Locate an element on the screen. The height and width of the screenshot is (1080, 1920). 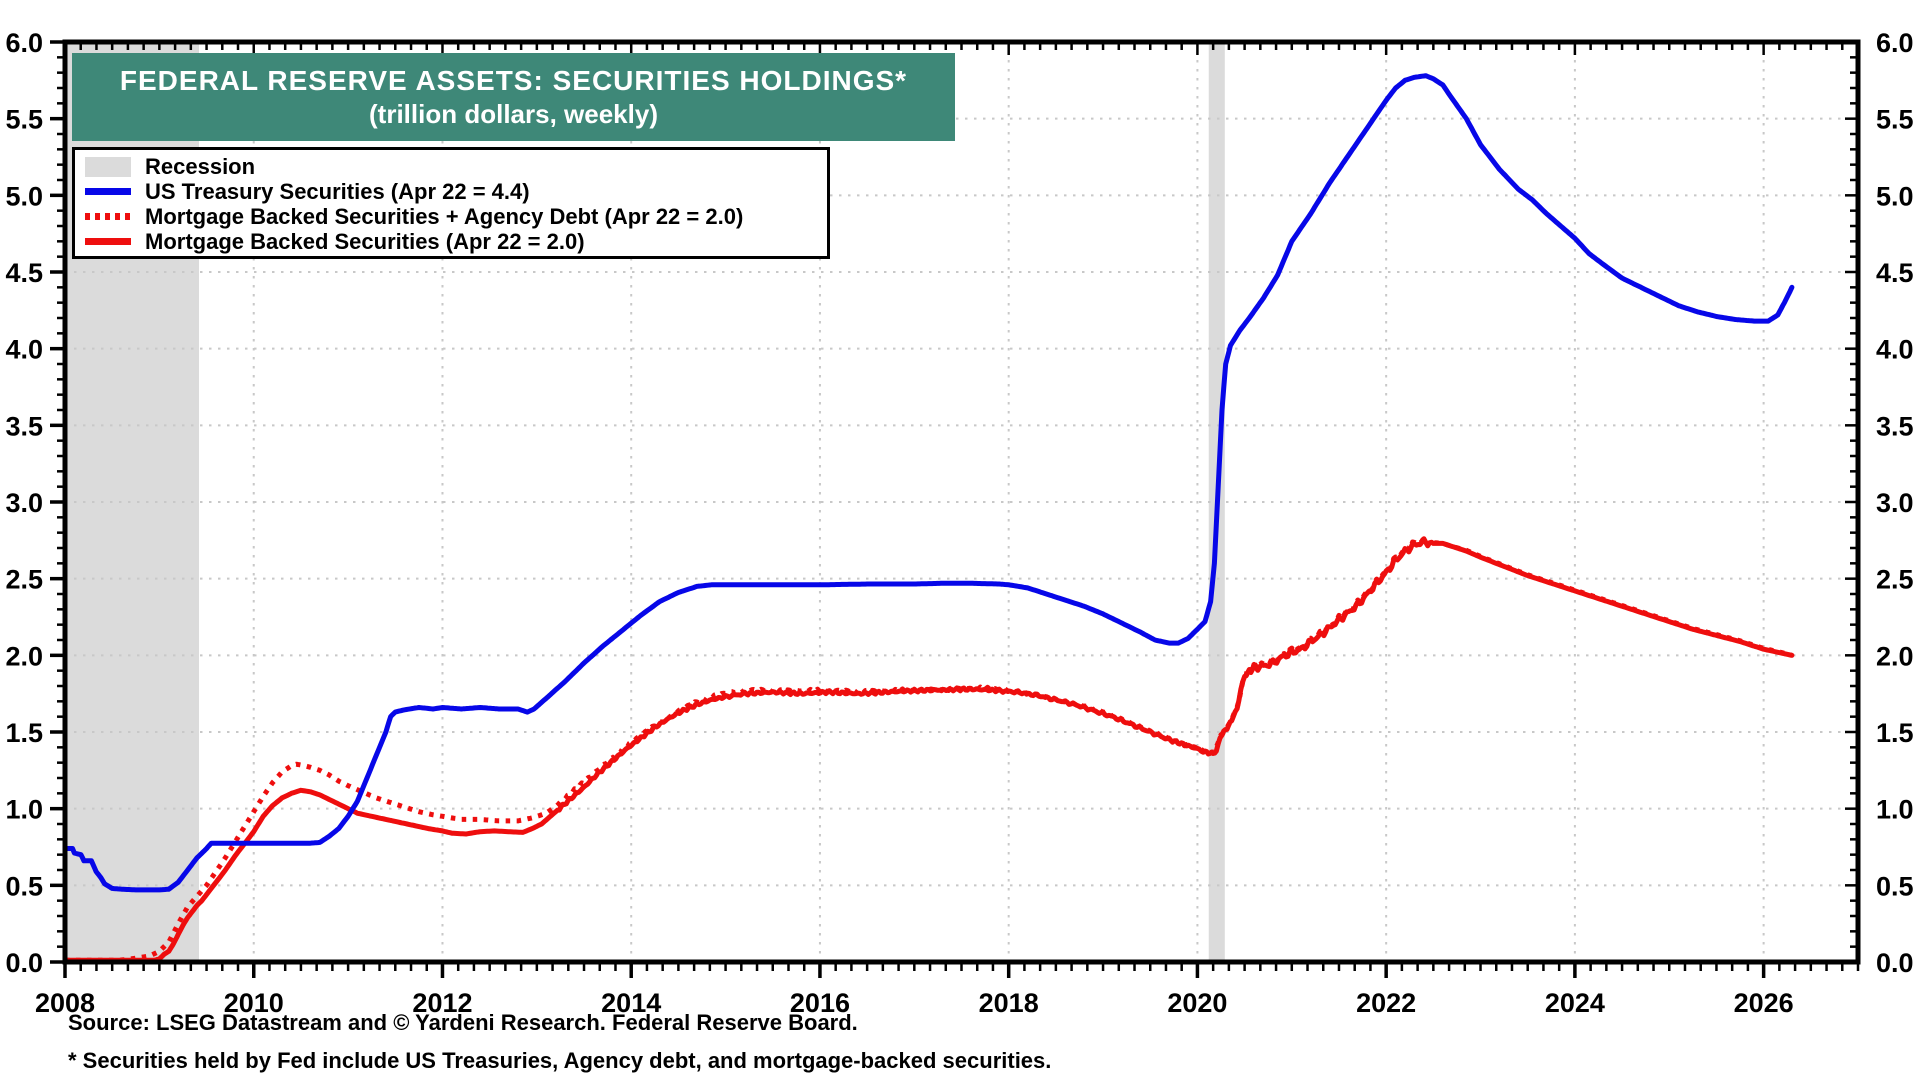
y-tick-label-right: 0.0 is located at coordinates (1895, 963).